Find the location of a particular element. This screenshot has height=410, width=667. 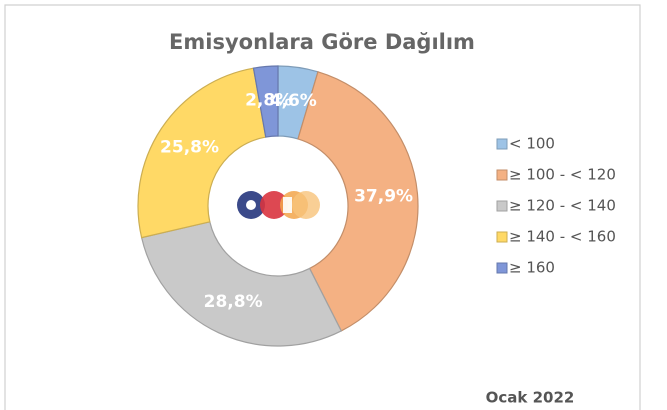

legend-label: ≥ 160 is located at coordinates (532, 268).